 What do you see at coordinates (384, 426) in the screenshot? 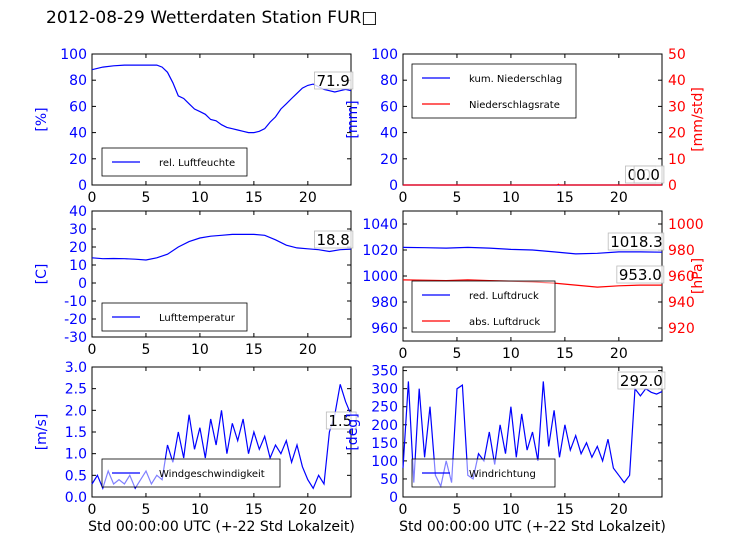
I see `y-tick-label: 200` at bounding box center [384, 426].